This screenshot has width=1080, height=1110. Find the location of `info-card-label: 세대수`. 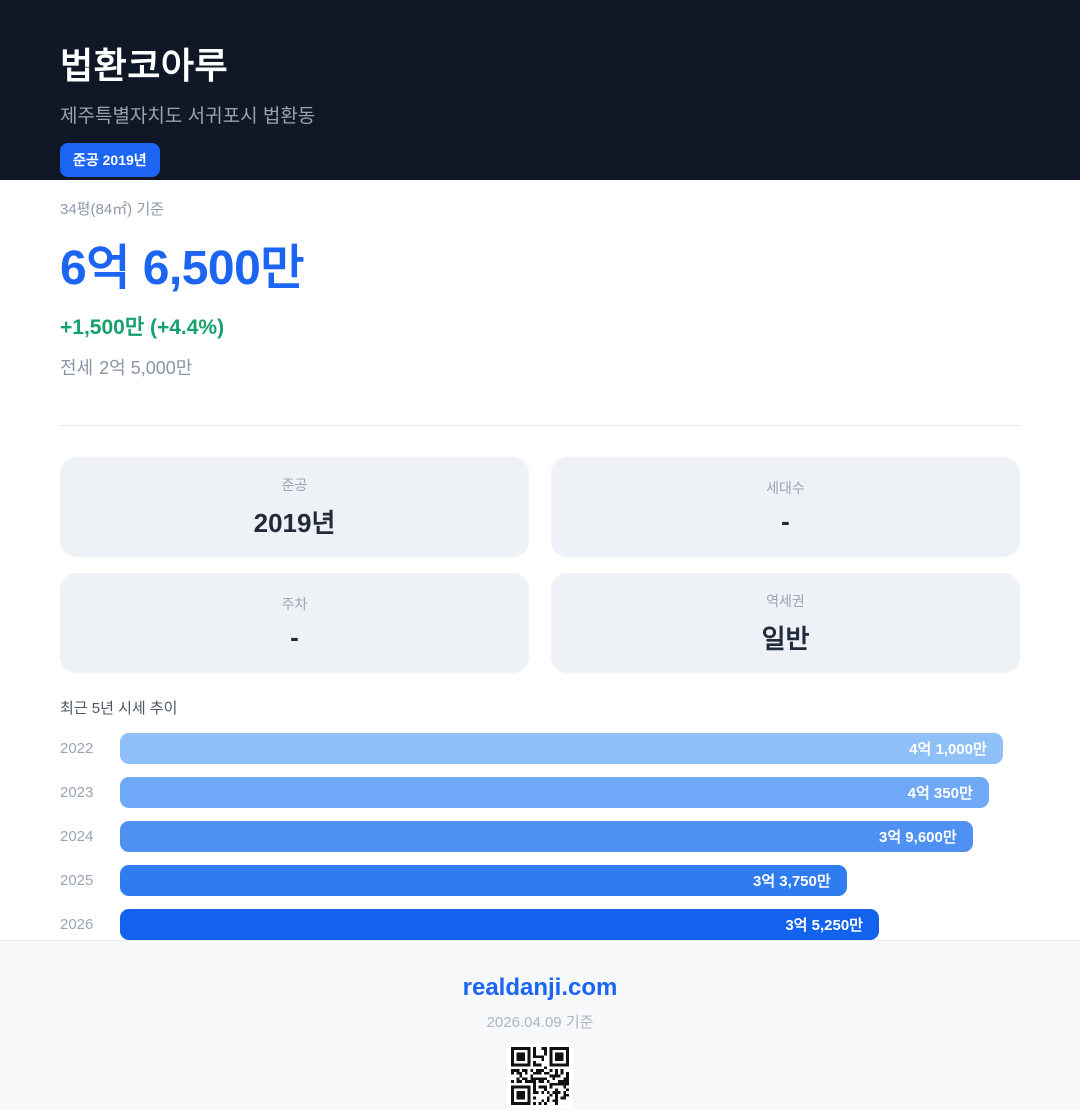

info-card-label: 세대수 is located at coordinates (785, 487).